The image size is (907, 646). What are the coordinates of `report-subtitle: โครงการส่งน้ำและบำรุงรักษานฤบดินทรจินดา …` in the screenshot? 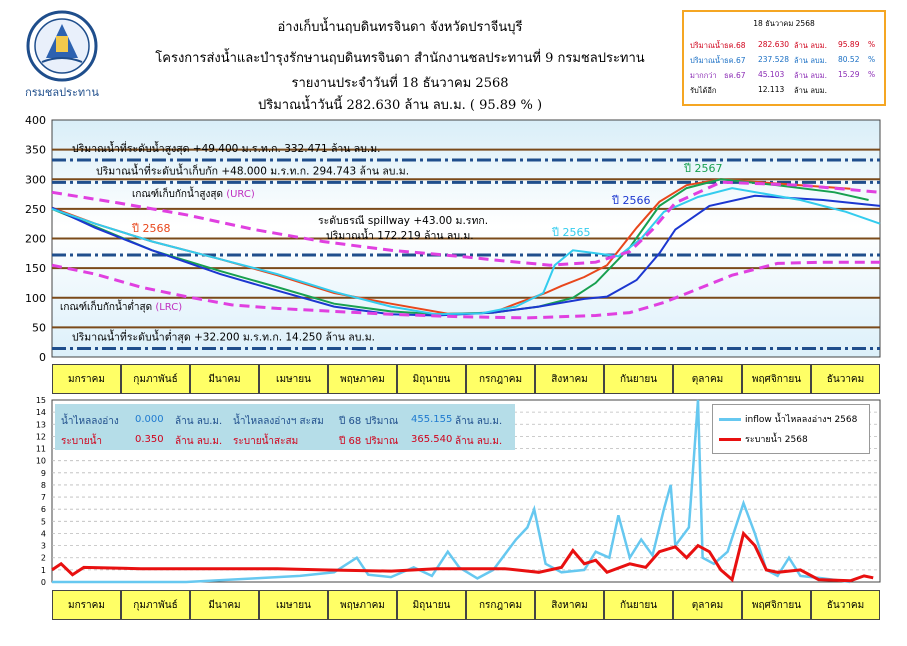 It's located at (400, 58).